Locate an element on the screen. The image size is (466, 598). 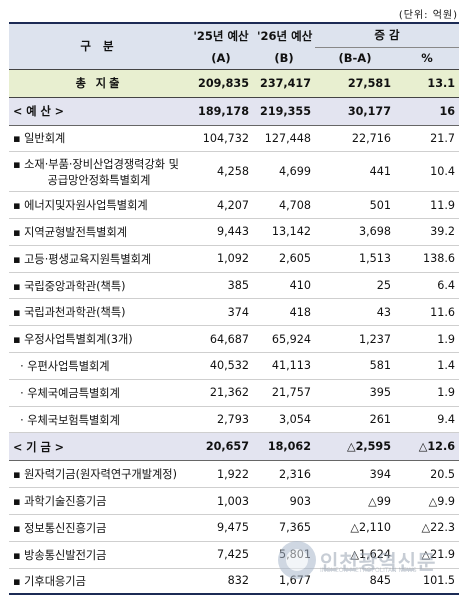
cell-diff: △1,624 is located at coordinates (355, 555).